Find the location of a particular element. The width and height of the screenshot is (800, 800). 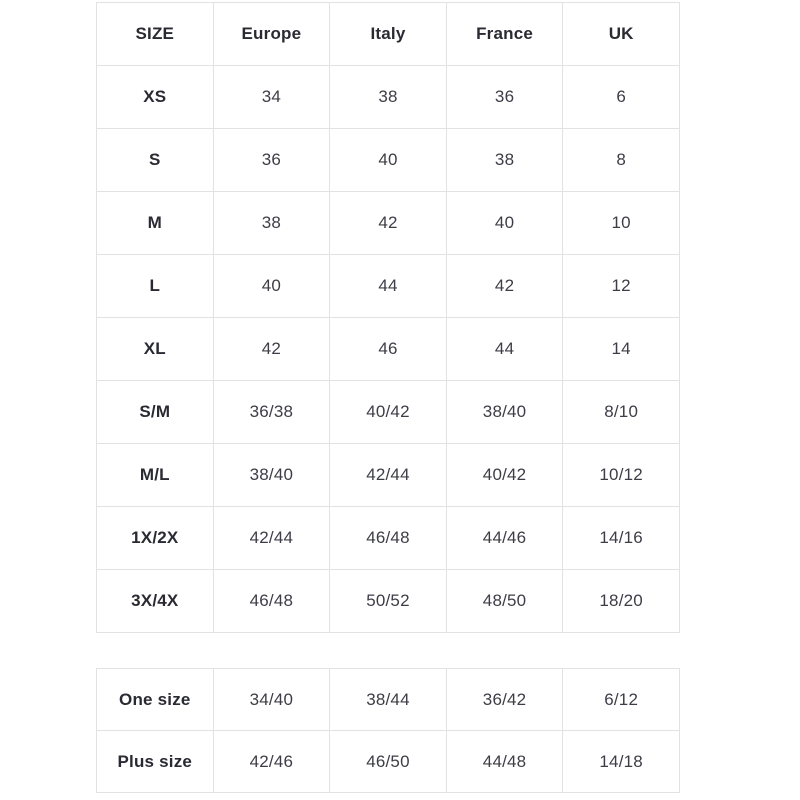

table-cell: 14 is located at coordinates (621, 349).